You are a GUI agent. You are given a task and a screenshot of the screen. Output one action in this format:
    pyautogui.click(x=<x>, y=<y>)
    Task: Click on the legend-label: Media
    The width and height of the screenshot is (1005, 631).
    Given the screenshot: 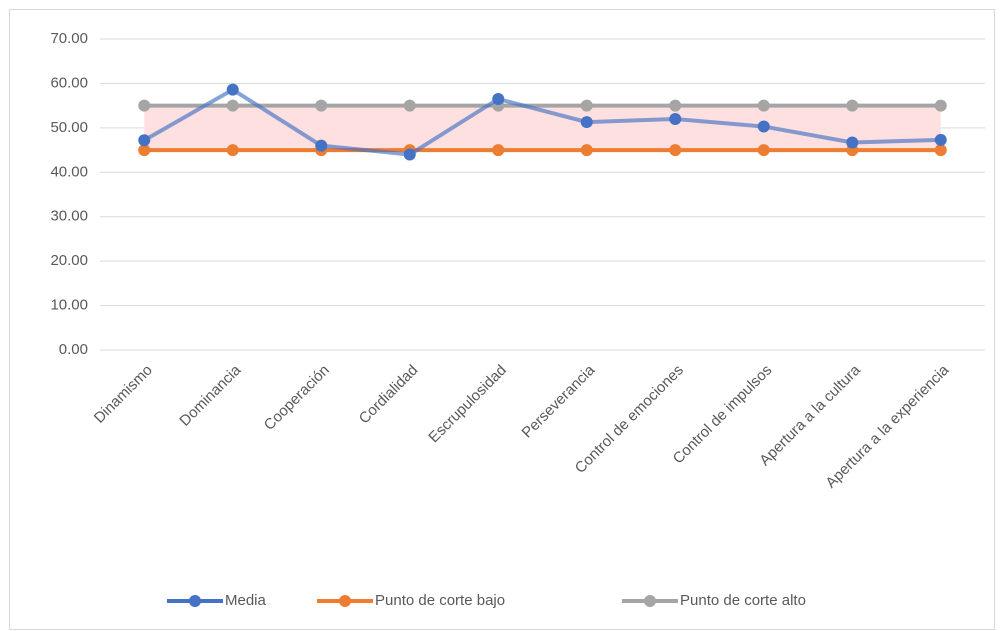 What is the action you would take?
    pyautogui.click(x=246, y=600)
    